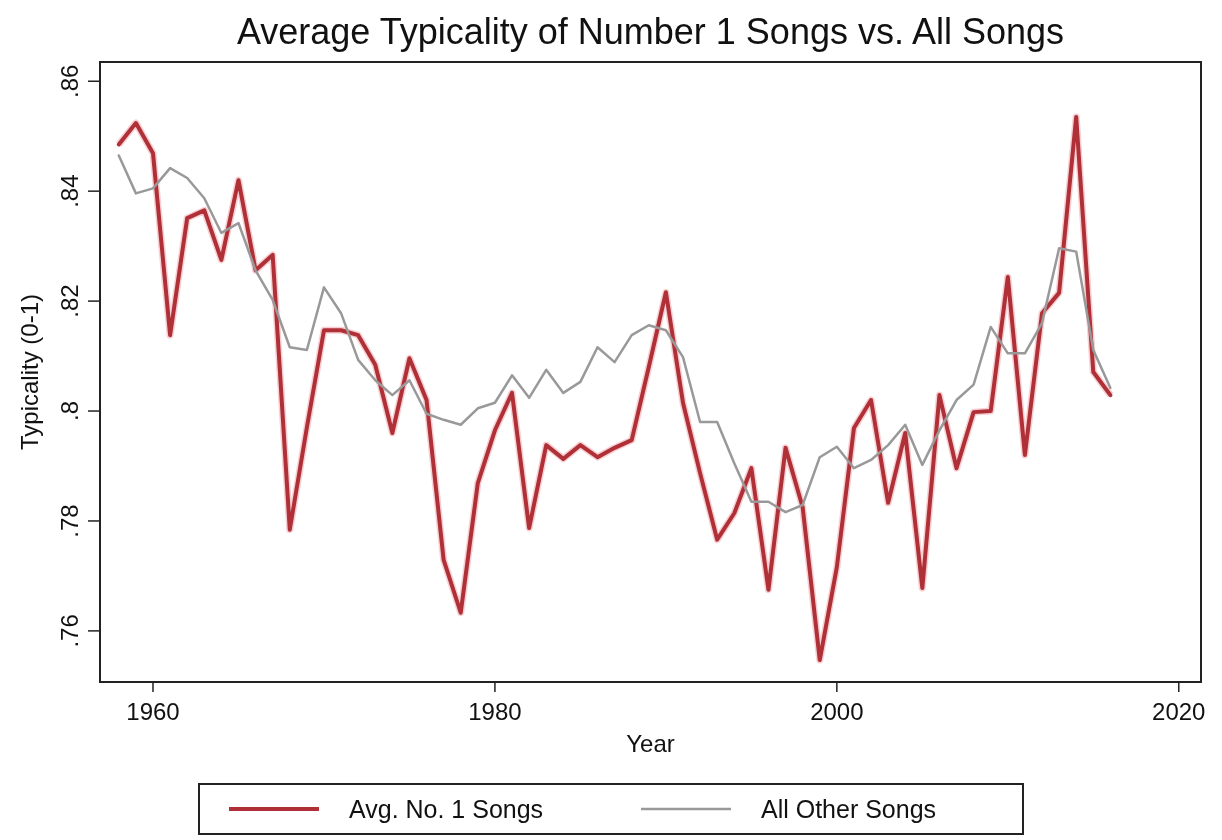 Image resolution: width=1222 pixels, height=840 pixels. I want to click on x-tick-label: 1960, so click(153, 711).